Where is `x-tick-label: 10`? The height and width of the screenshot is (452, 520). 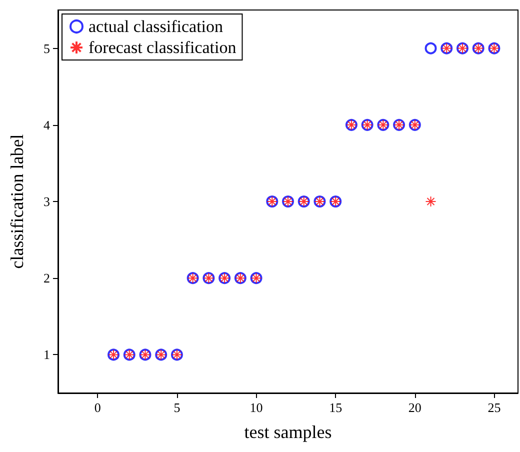 x-tick-label: 10 is located at coordinates (256, 407).